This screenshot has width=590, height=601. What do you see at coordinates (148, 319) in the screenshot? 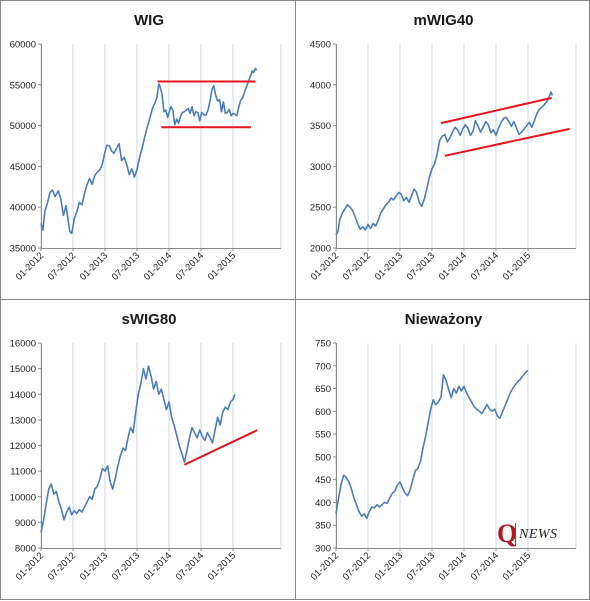
I see `chart-title: sWIG80` at bounding box center [148, 319].